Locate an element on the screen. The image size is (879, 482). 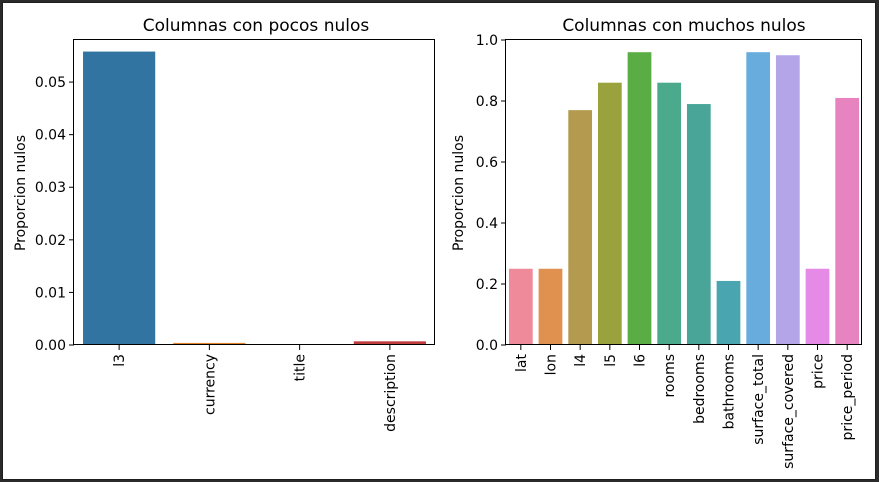
chart-left-xtick-label: currency is located at coordinates (210, 384).